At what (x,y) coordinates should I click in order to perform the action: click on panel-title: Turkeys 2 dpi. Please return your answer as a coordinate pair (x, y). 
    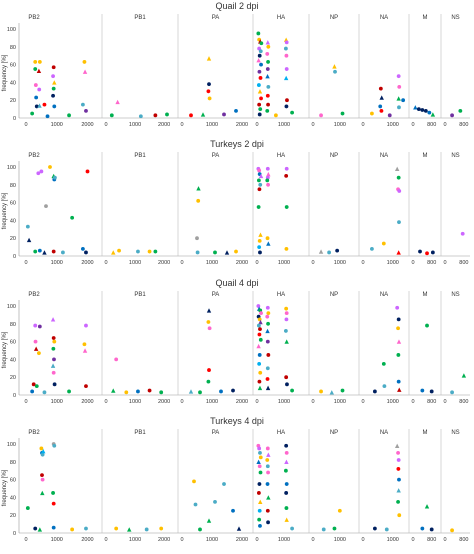
    Looking at the image, I should click on (237, 144).